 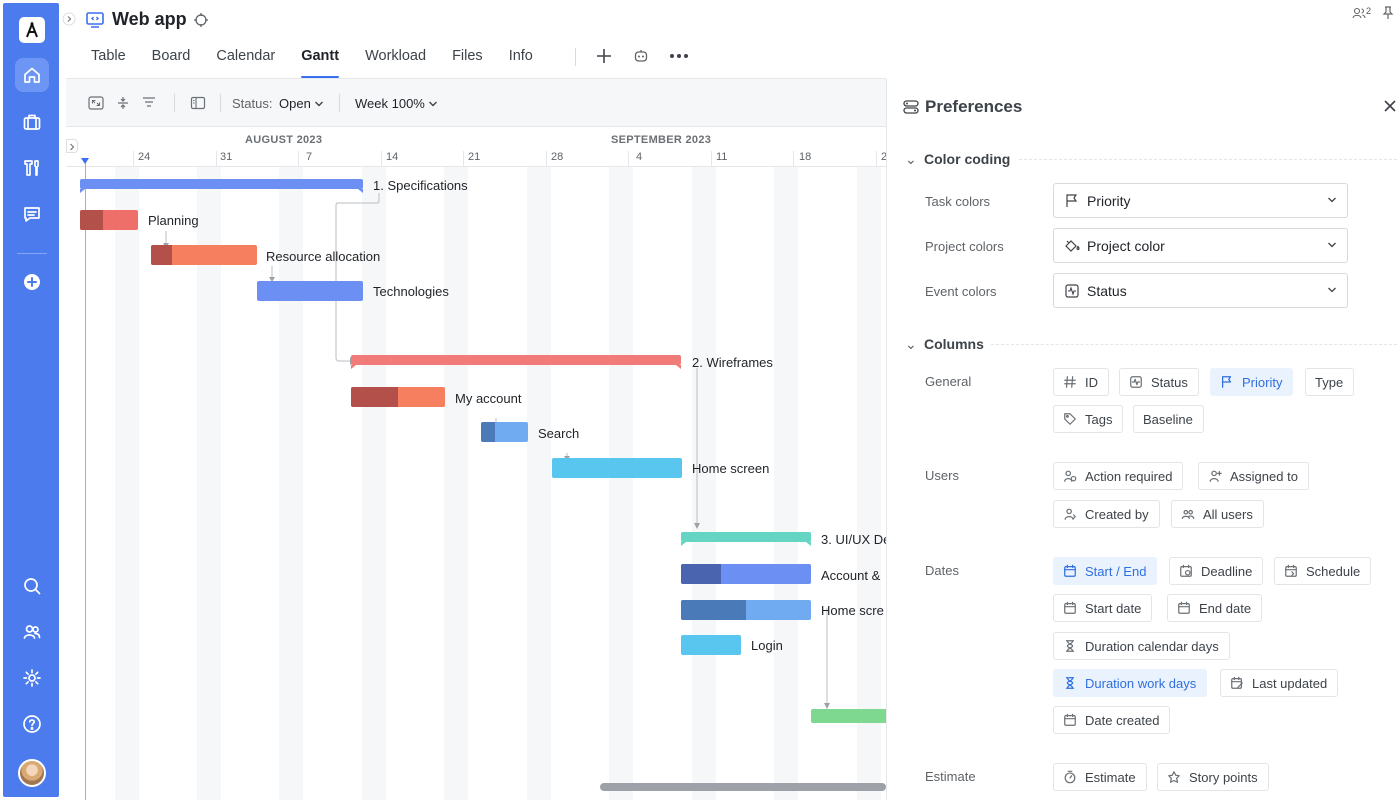 I want to click on workspace-logo, so click(x=32, y=30).